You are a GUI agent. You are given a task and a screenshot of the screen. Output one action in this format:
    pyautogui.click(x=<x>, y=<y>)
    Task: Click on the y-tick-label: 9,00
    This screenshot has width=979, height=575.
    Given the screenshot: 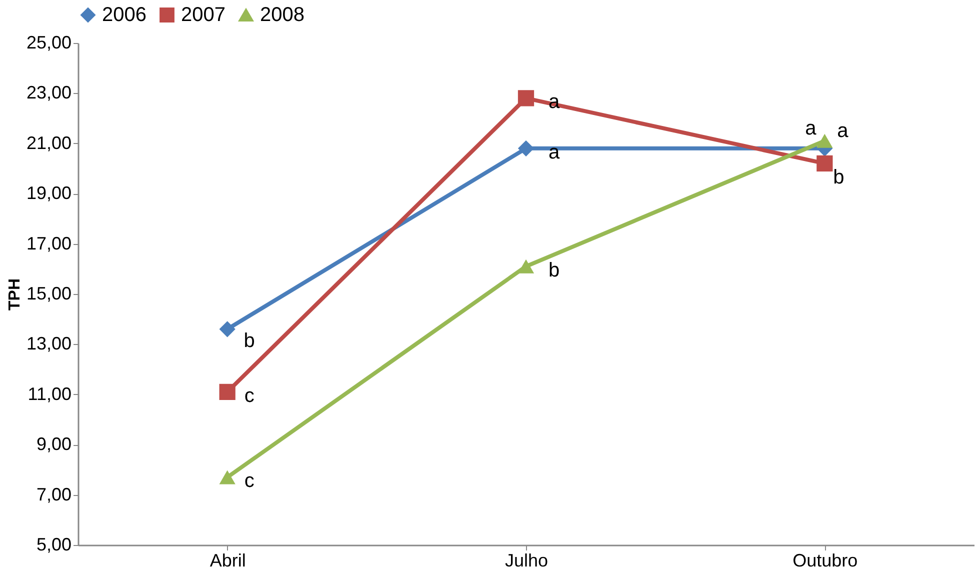 What is the action you would take?
    pyautogui.click(x=54, y=444)
    